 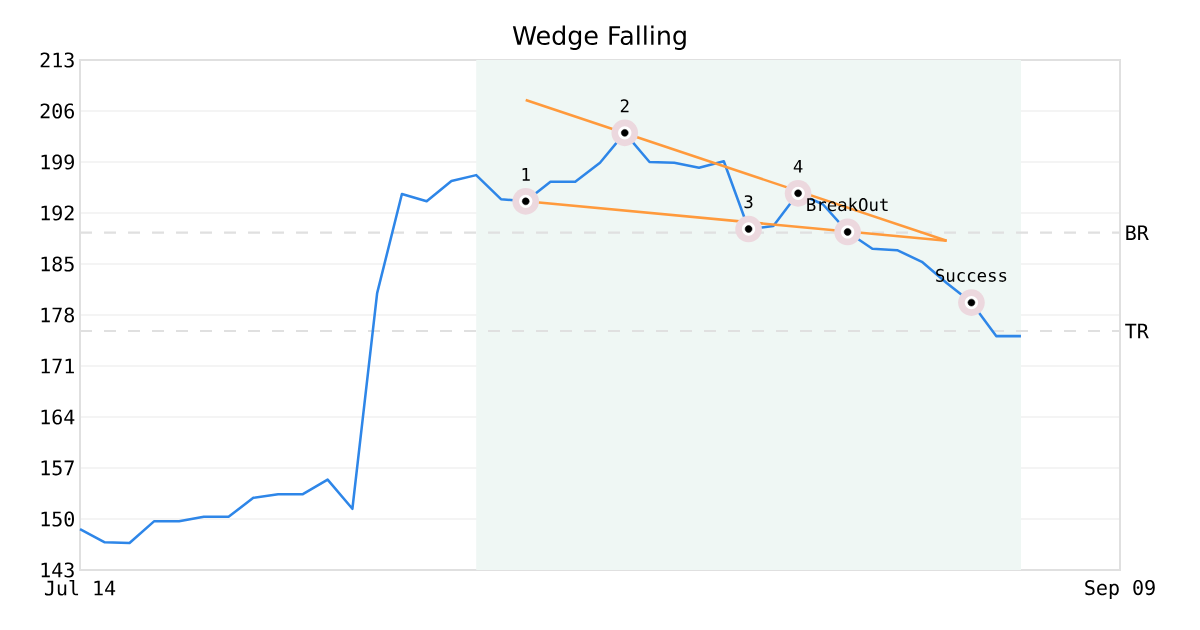 I want to click on x-tick-label: Sep 09, so click(x=1120, y=590).